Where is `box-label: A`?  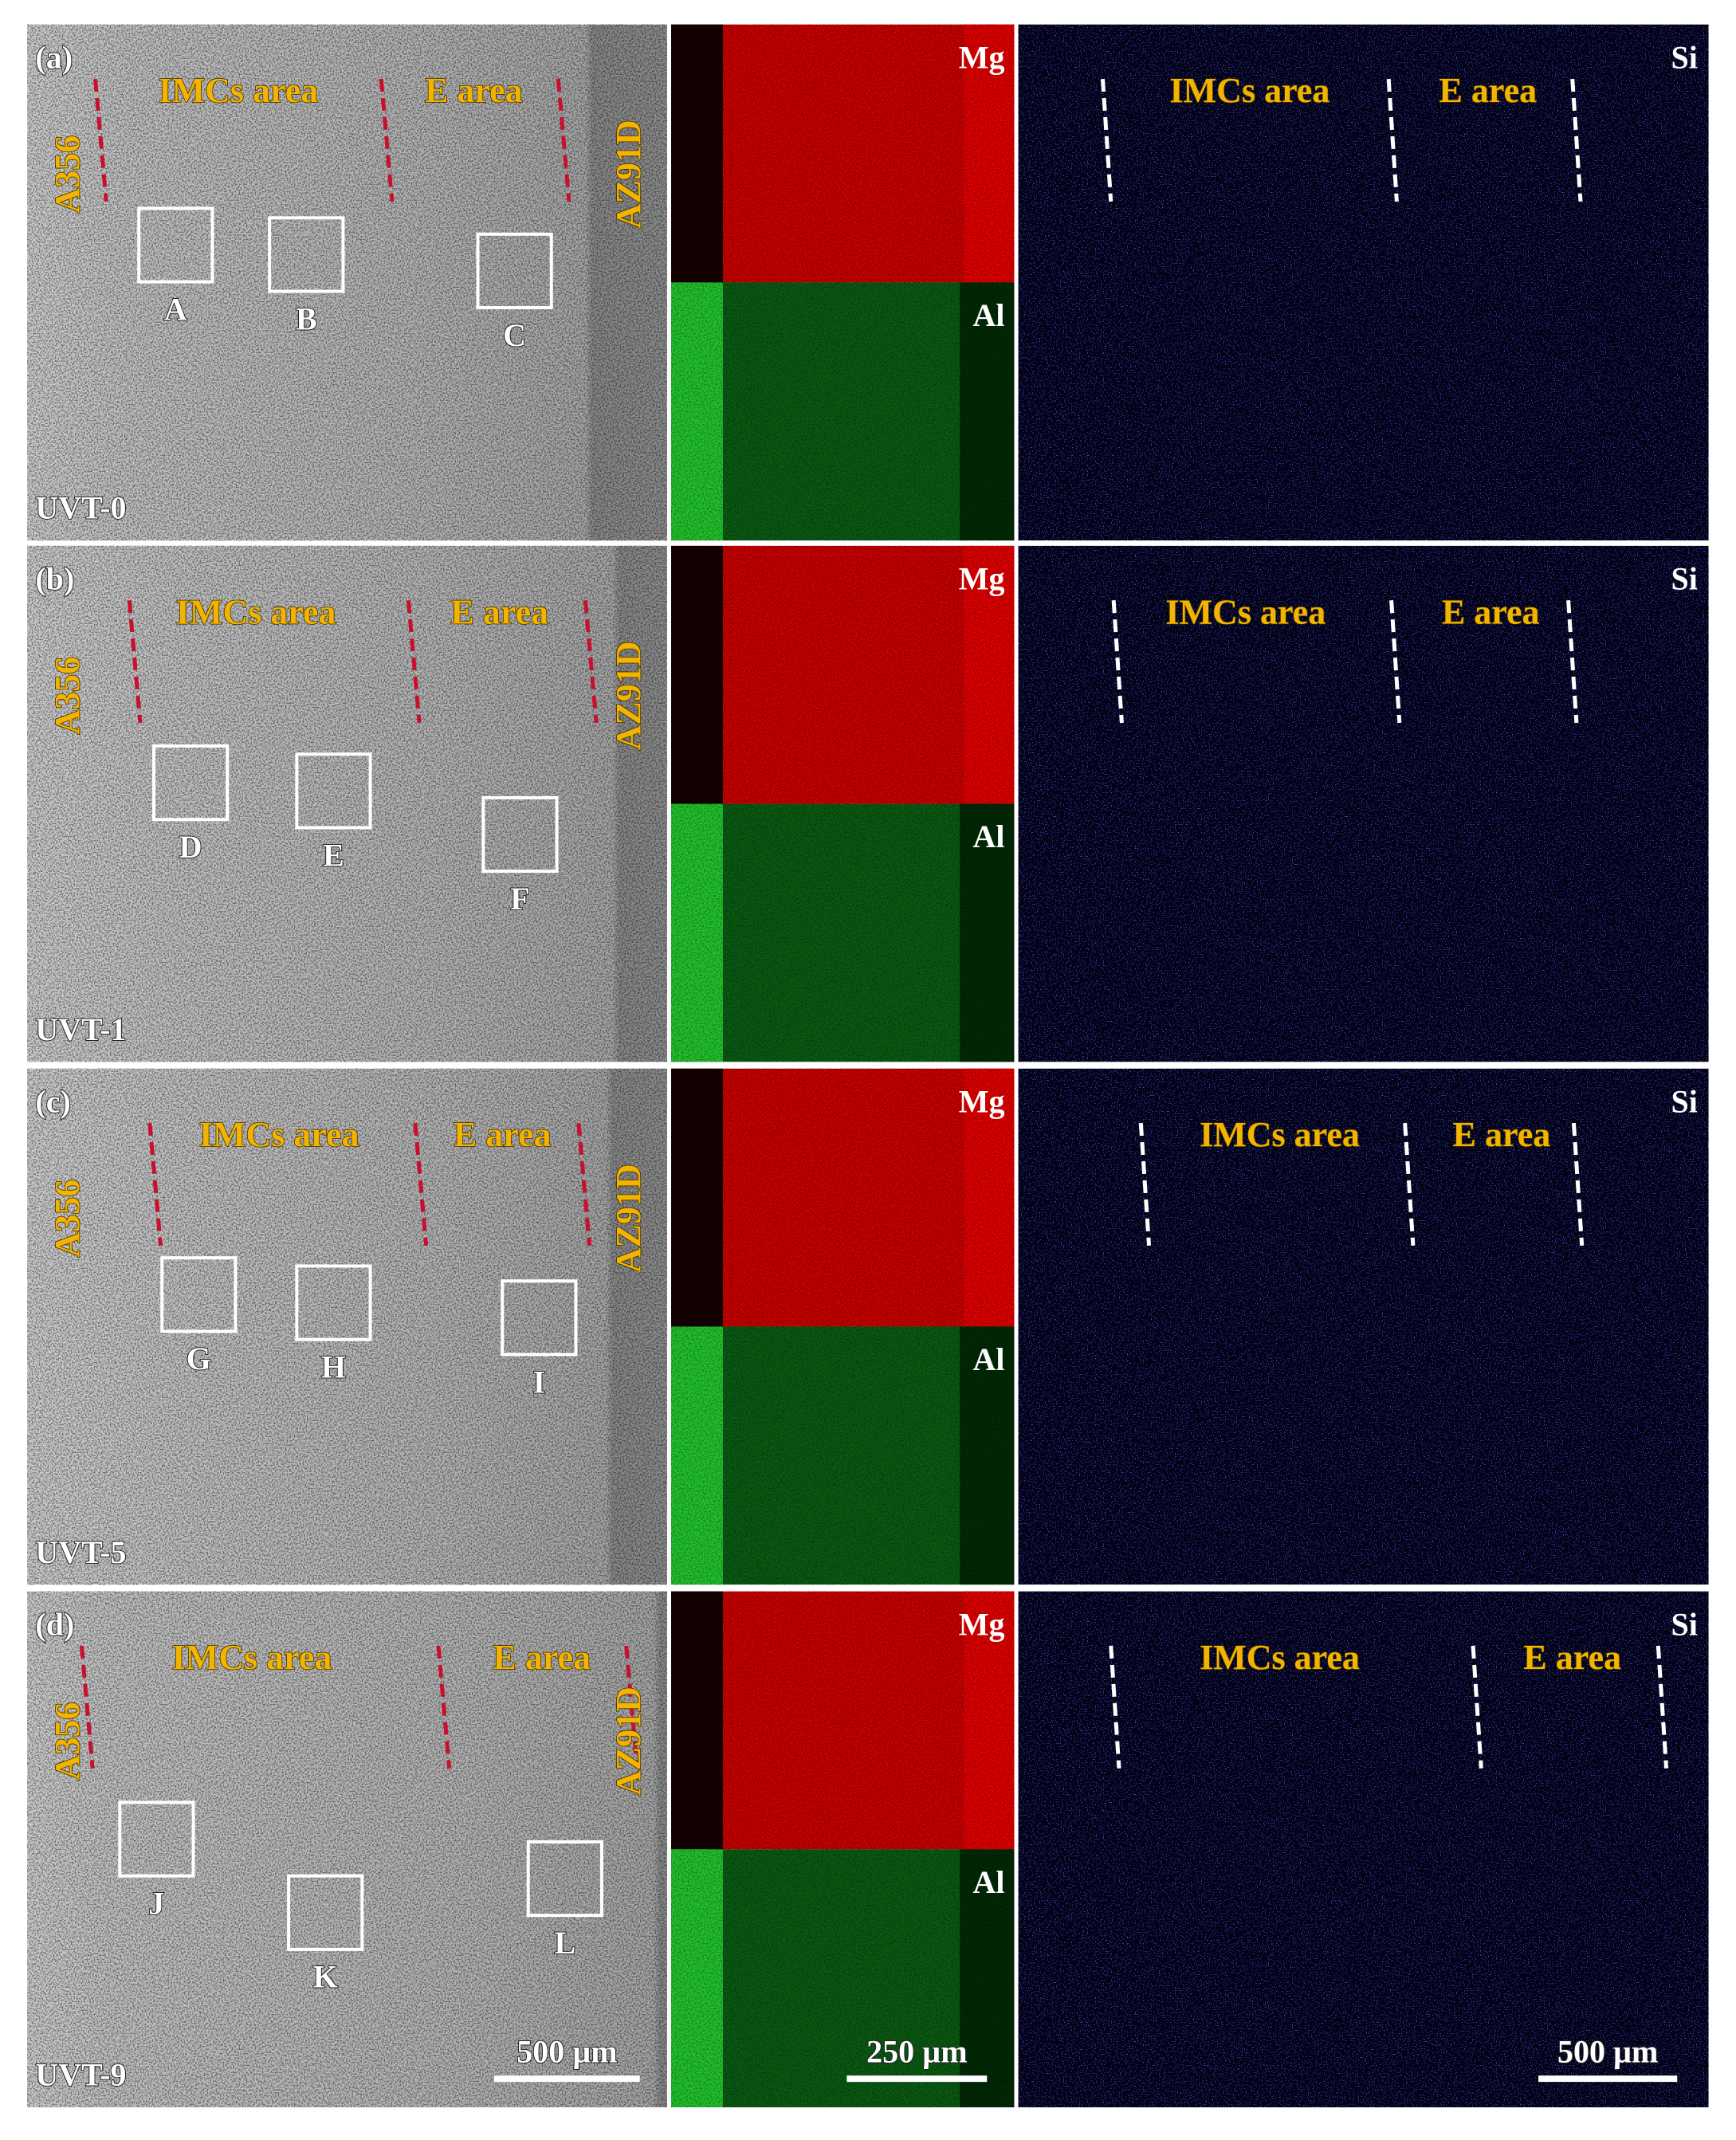
box-label: A is located at coordinates (175, 309).